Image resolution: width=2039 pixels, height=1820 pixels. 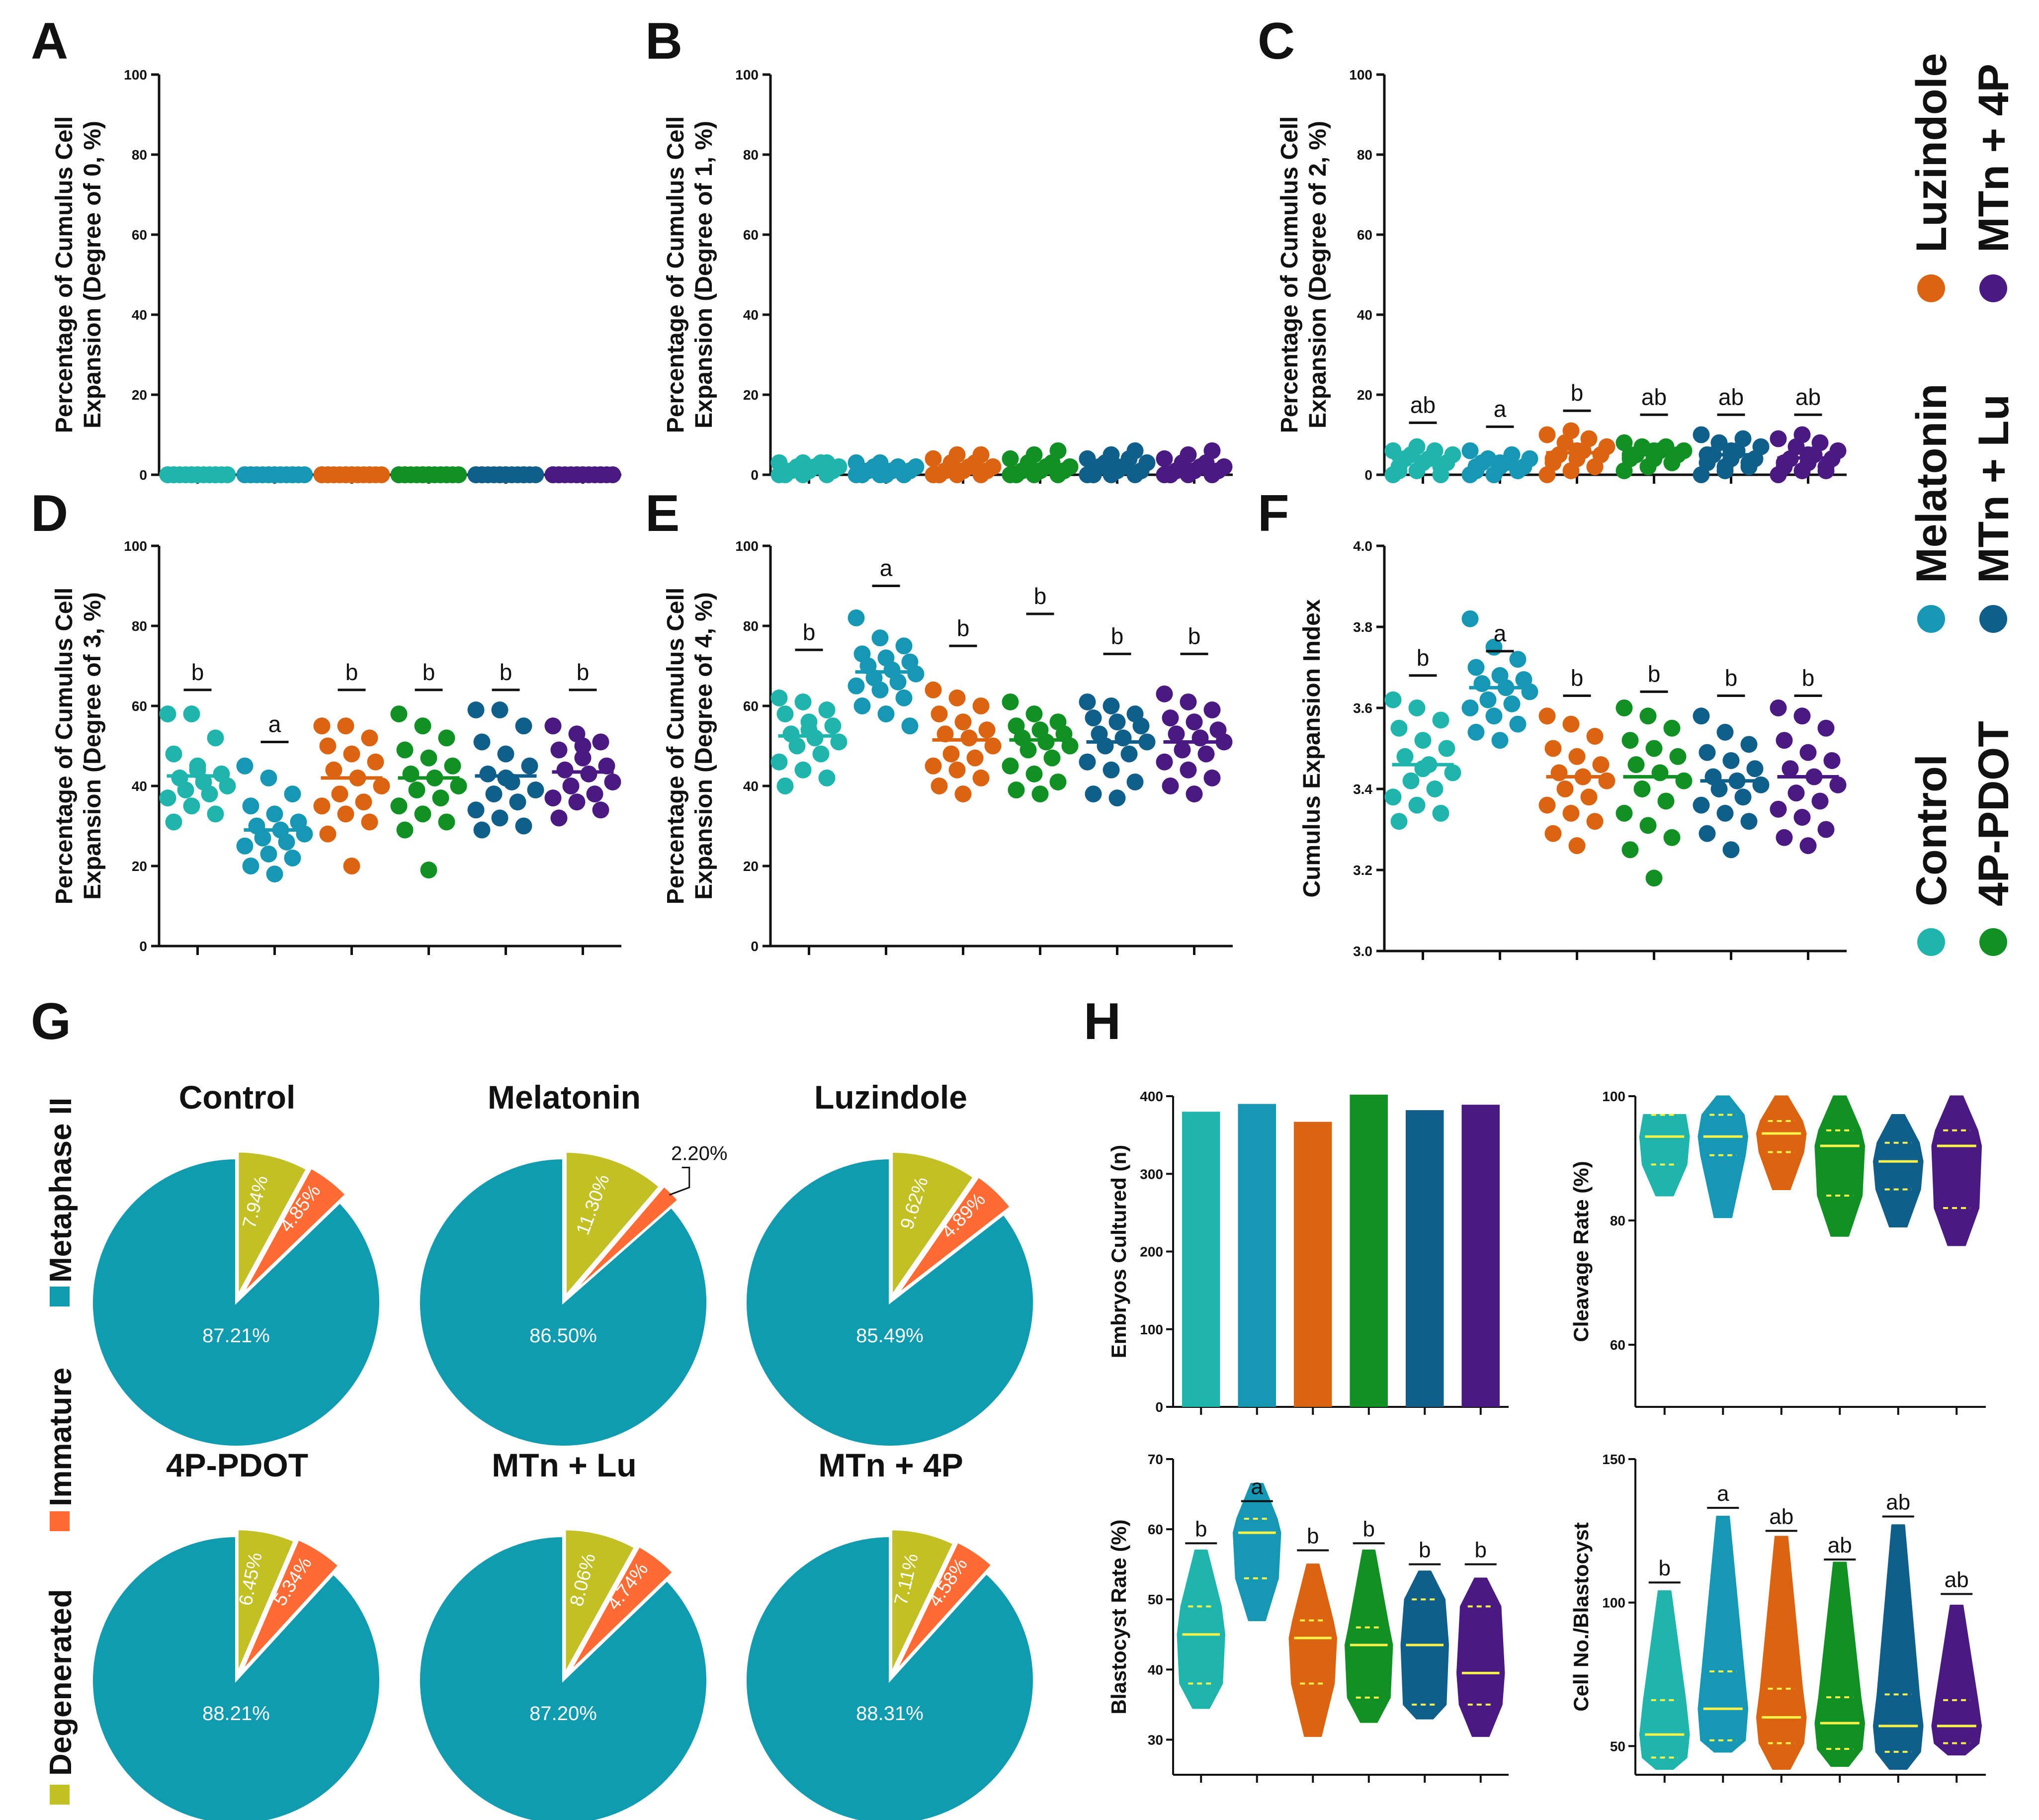 I want to click on bar-mtn-4p, so click(x=1480, y=1256).